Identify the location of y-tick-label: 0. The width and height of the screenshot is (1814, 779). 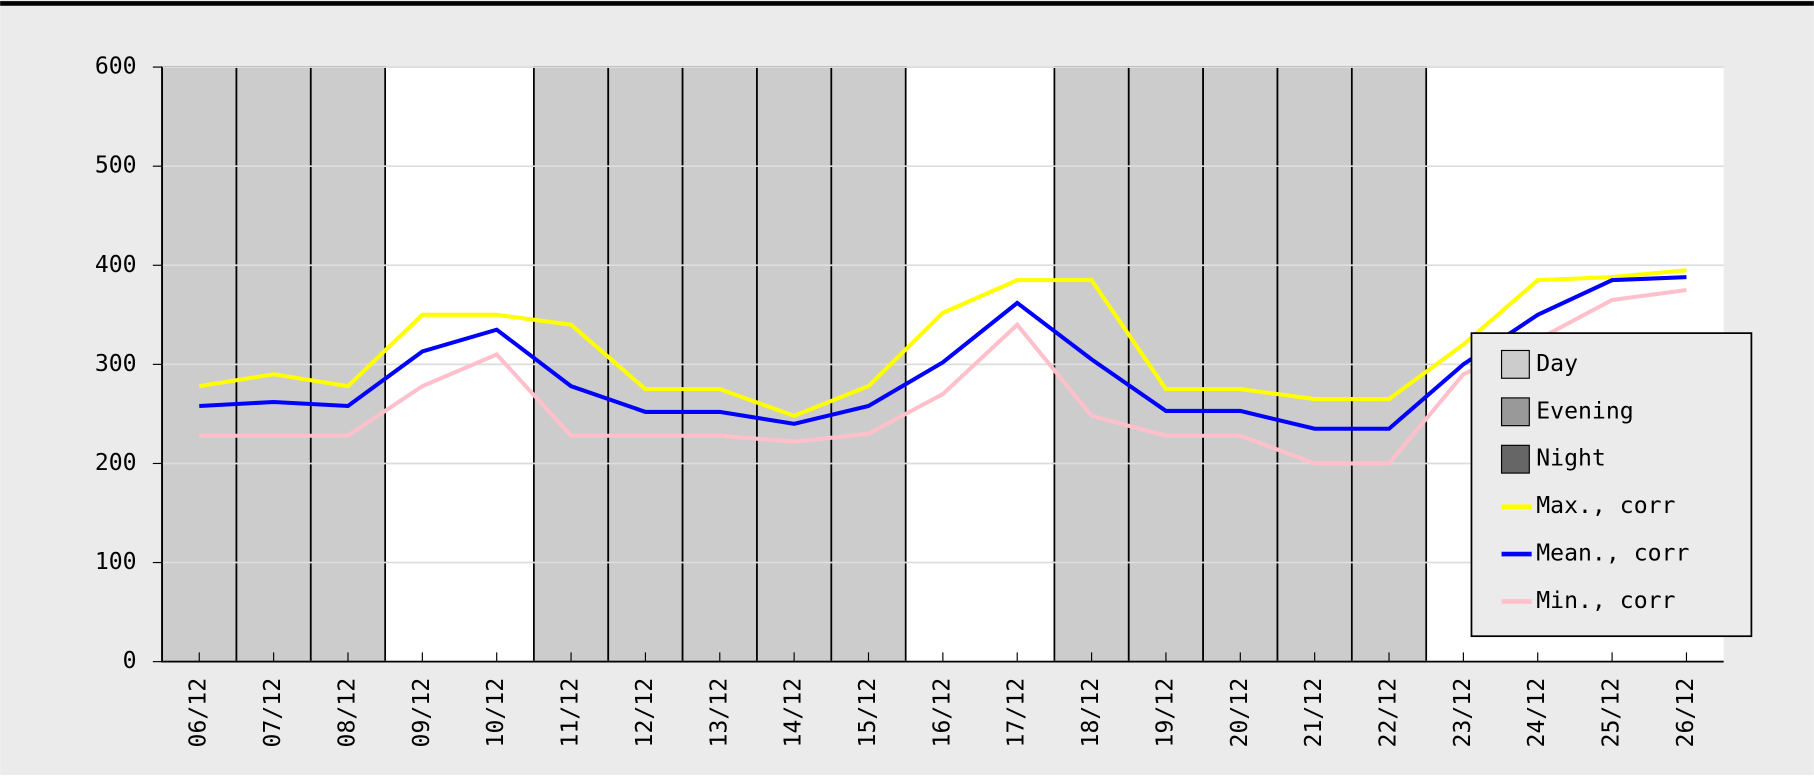
(130, 661).